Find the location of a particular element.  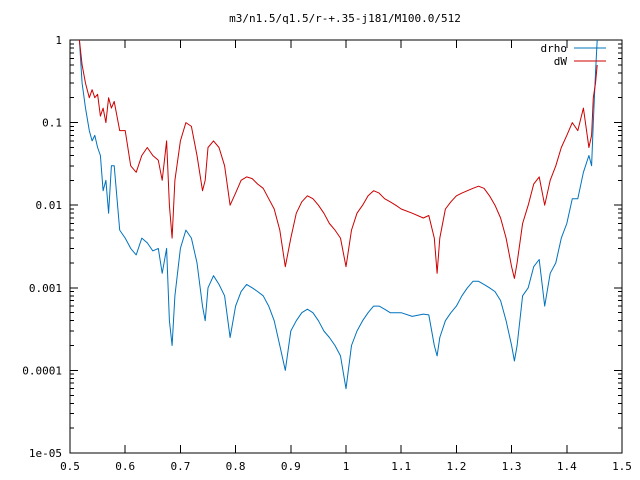

x-tick-label: 1.2 is located at coordinates (456, 466).